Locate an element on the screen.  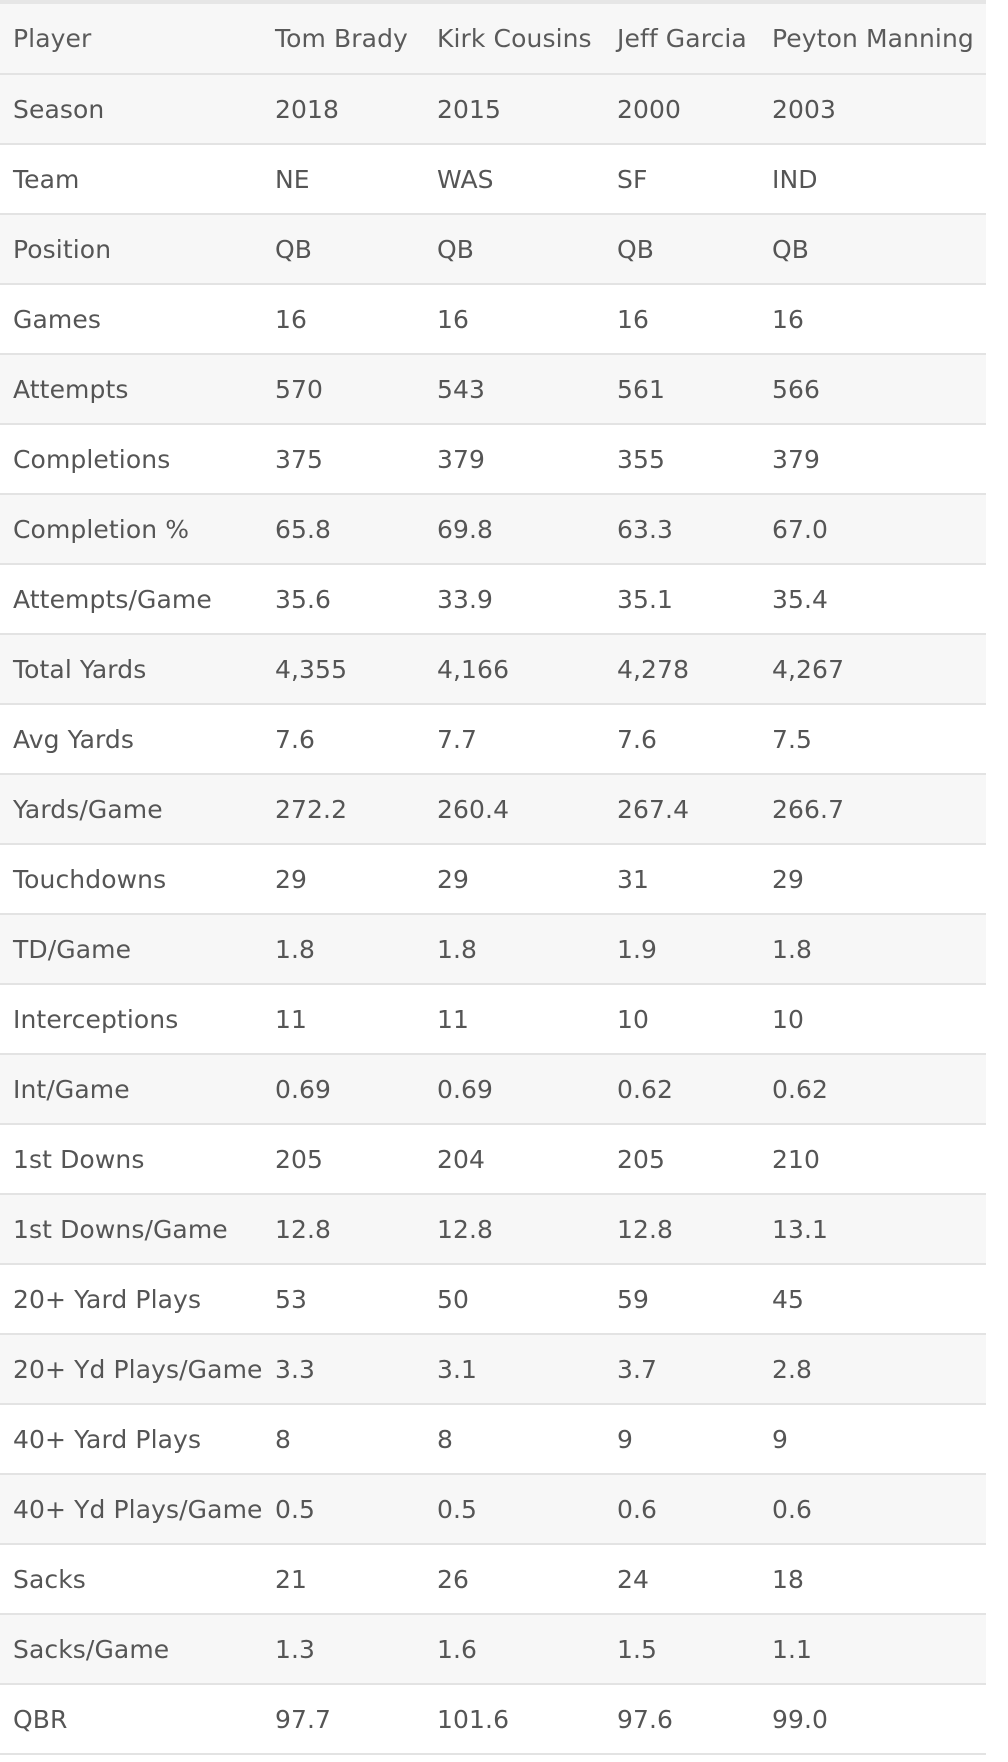
table-cell: 63.3 is located at coordinates (681, 529).